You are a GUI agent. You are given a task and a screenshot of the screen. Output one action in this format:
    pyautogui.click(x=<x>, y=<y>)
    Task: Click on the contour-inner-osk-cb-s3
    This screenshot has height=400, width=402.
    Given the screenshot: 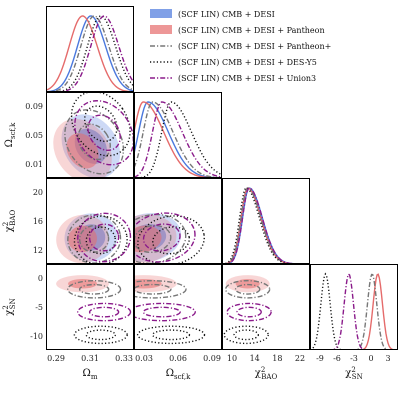 What is the action you would take?
    pyautogui.click(x=171, y=240)
    